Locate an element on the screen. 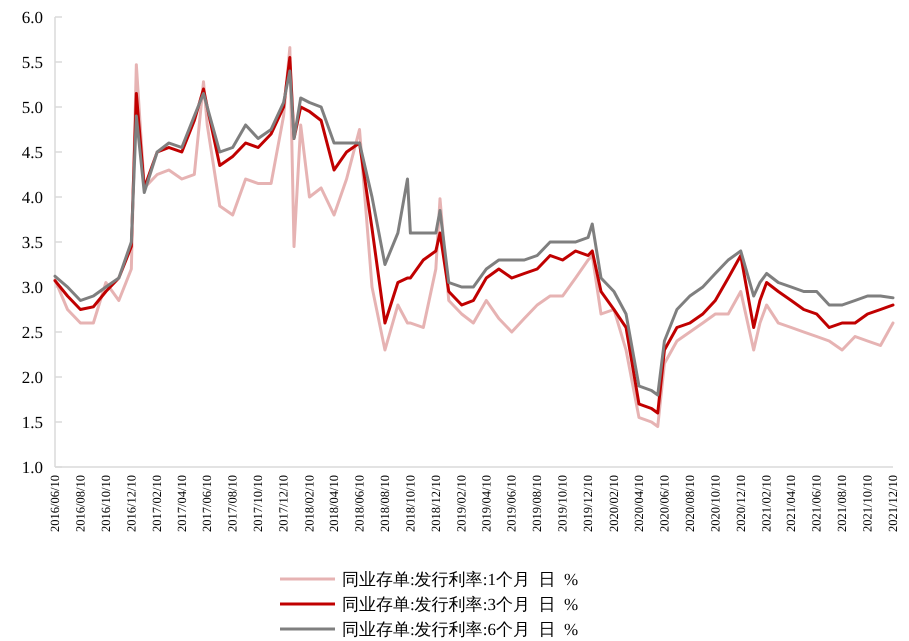 This screenshot has height=641, width=909. x-tick-label: 2020/10/10 is located at coordinates (715, 503).